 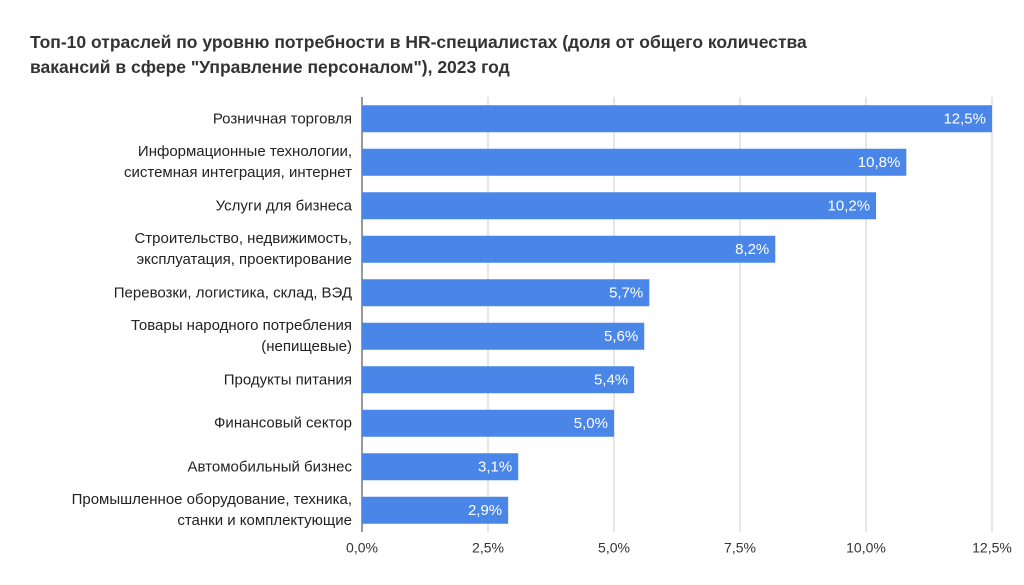 What do you see at coordinates (866, 548) in the screenshot?
I see `x-tick-label: 10,0%` at bounding box center [866, 548].